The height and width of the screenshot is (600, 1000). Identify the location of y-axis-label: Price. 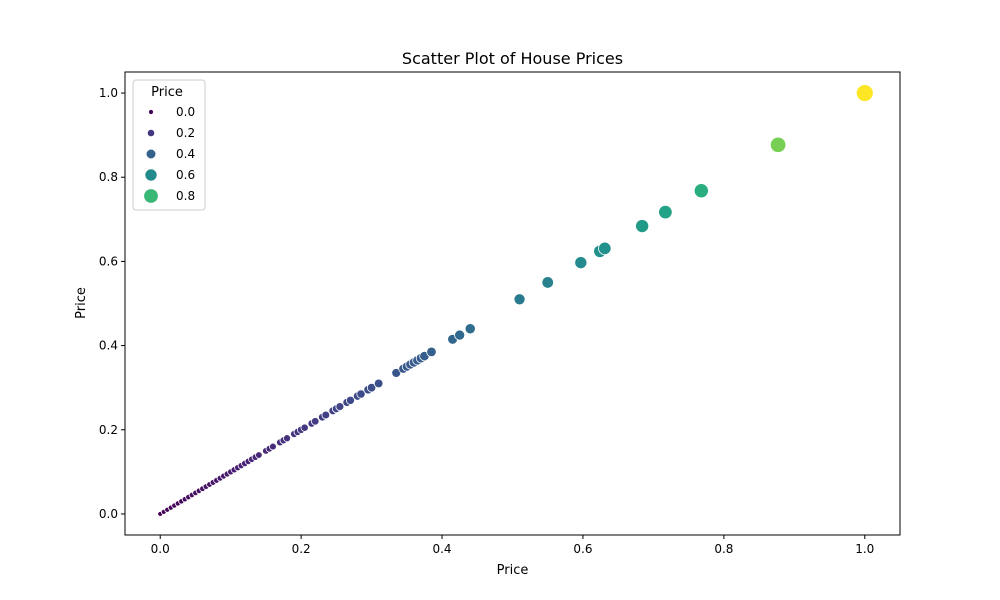
(81, 303).